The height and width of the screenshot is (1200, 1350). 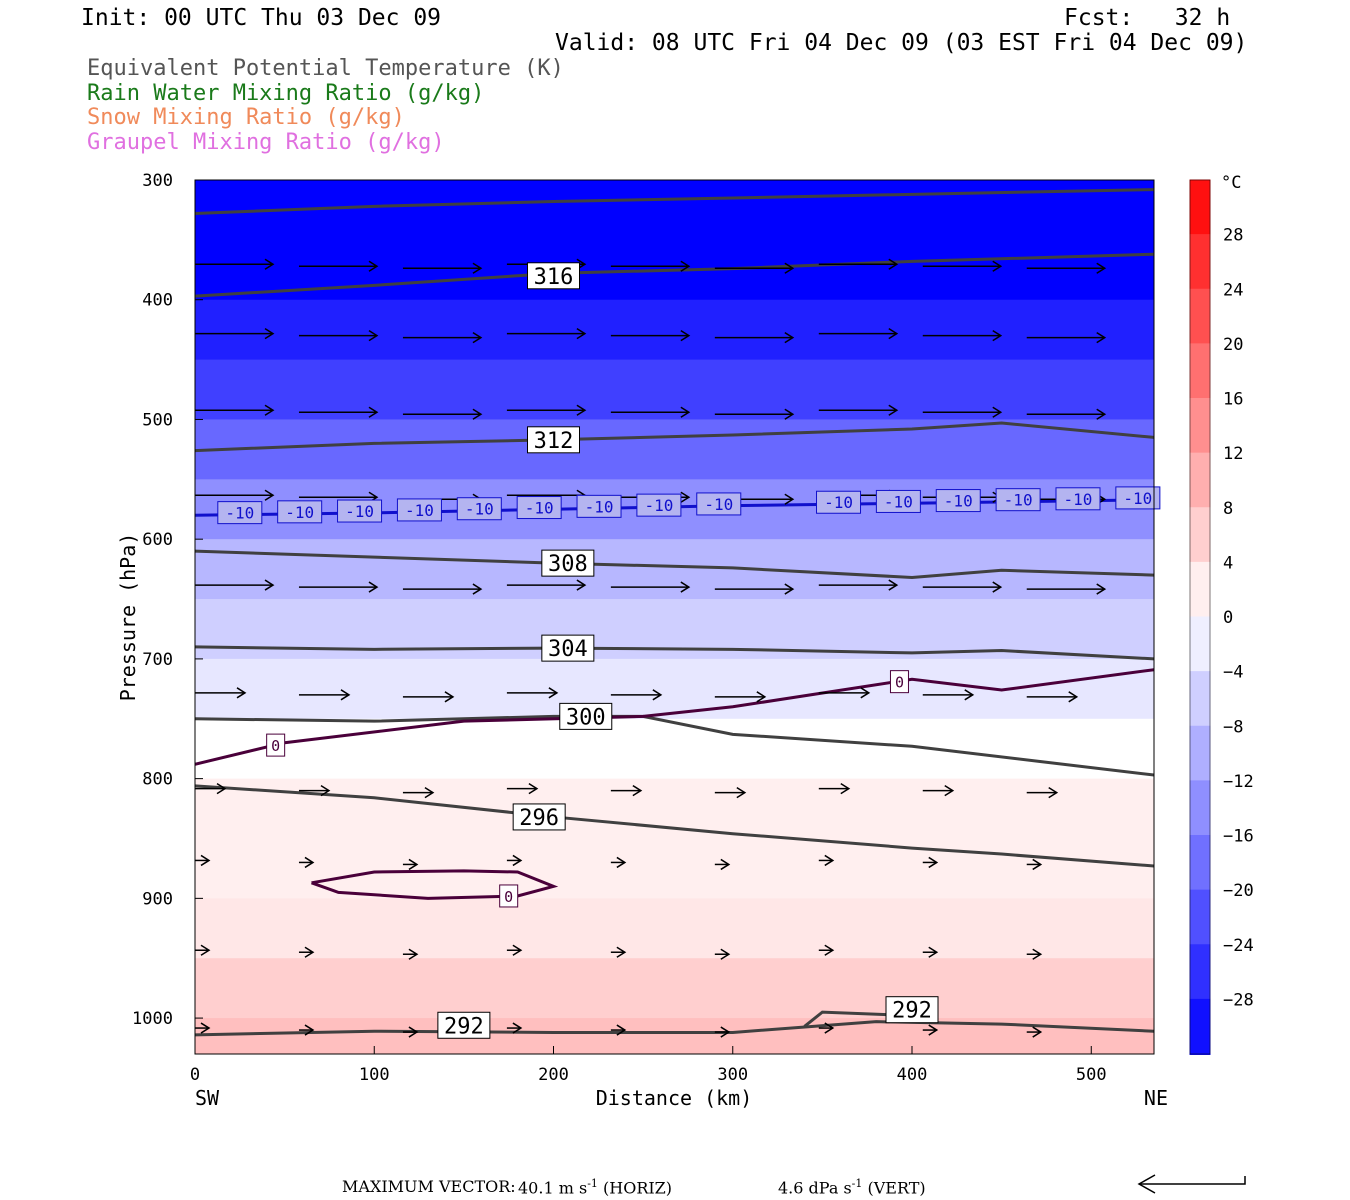 I want to click on theta-e-contour-label: 300, so click(x=586, y=717).